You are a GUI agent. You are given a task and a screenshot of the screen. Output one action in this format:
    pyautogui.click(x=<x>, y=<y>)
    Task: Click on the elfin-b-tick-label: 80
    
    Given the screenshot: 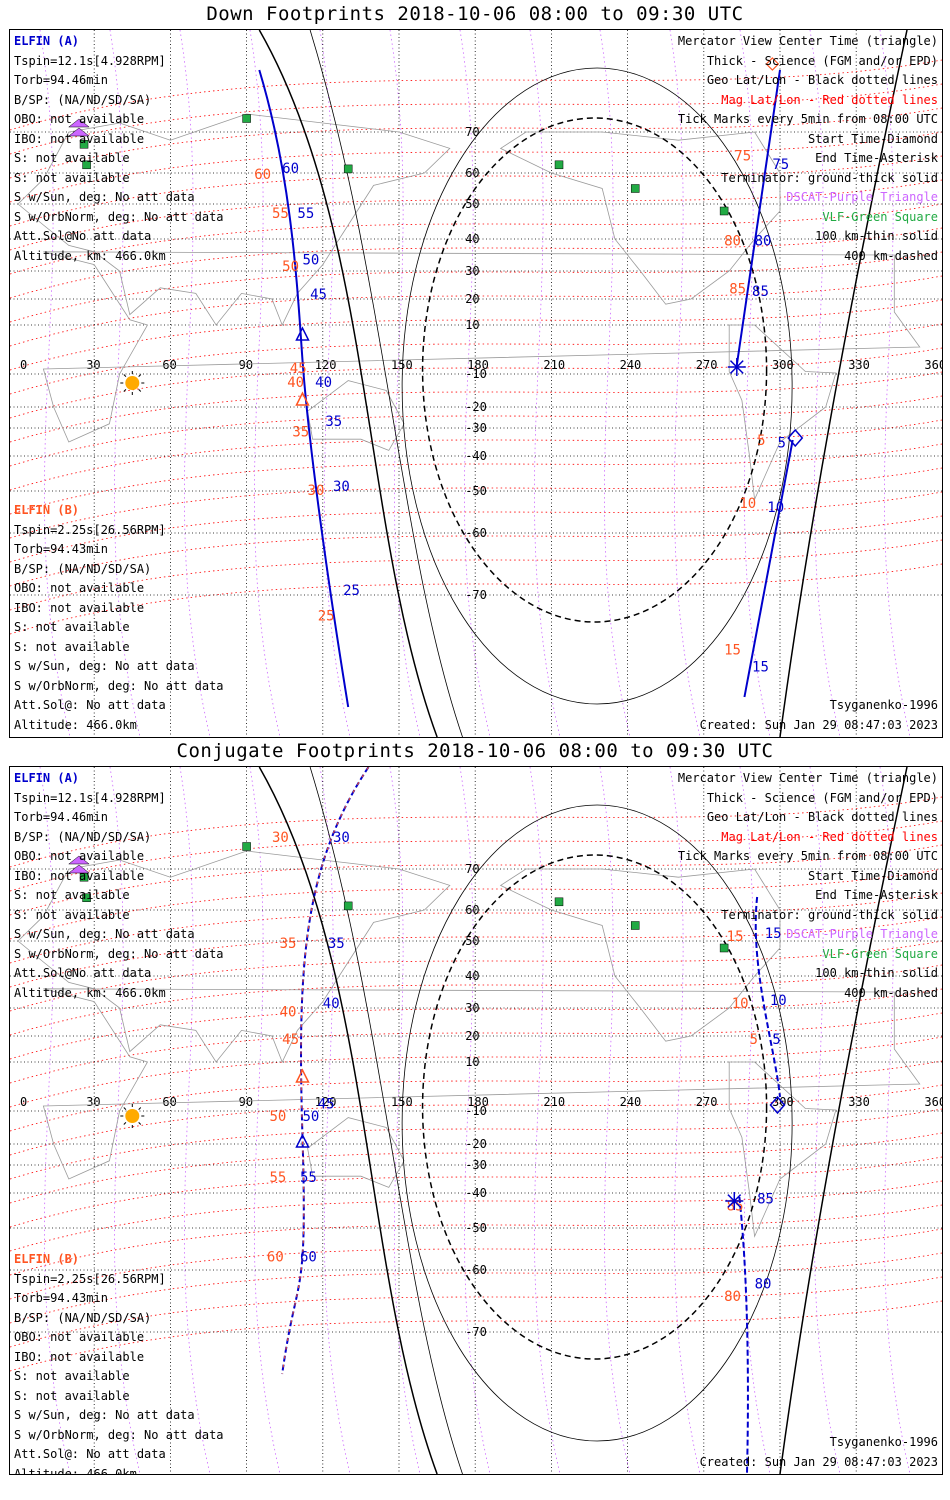 What is the action you would take?
    pyautogui.click(x=732, y=1297)
    